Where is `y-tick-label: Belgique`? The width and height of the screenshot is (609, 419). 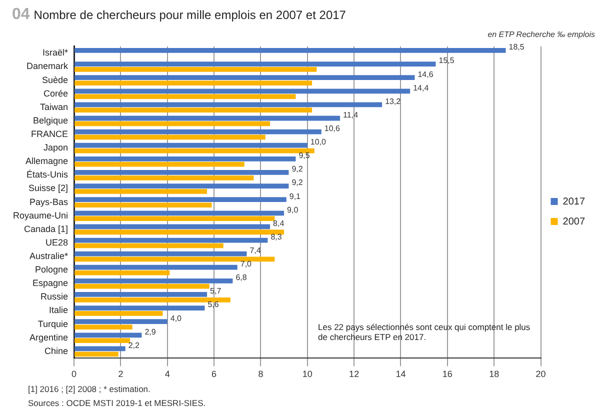 y-tick-label: Belgique is located at coordinates (50, 120).